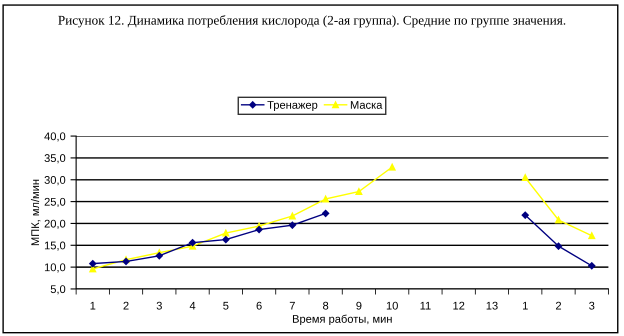  What do you see at coordinates (55, 181) in the screenshot?
I see `y-tick-label: 30,0` at bounding box center [55, 181].